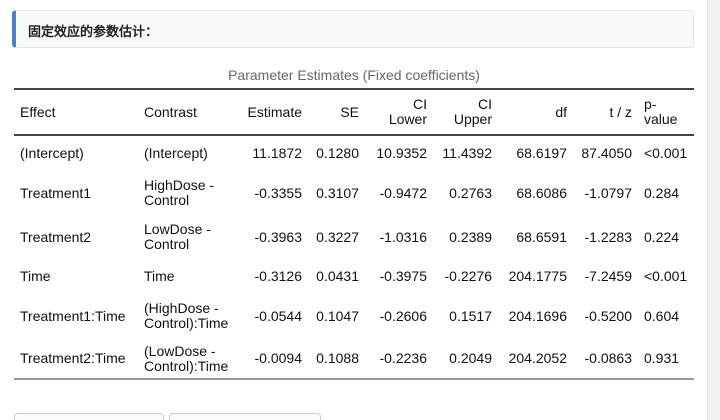  What do you see at coordinates (561, 111) in the screenshot?
I see `column-header: df` at bounding box center [561, 111].